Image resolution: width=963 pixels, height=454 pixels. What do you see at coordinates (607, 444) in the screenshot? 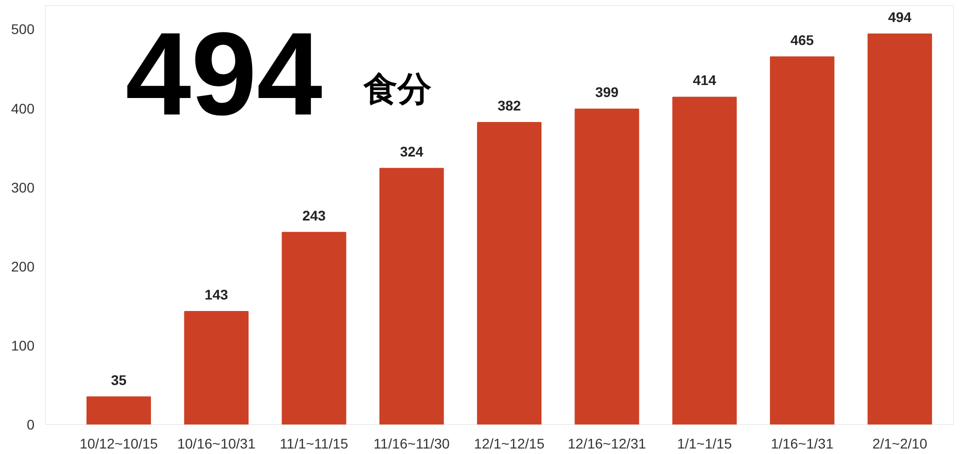
I see `x-tick-label: 12/16~12/31` at bounding box center [607, 444].